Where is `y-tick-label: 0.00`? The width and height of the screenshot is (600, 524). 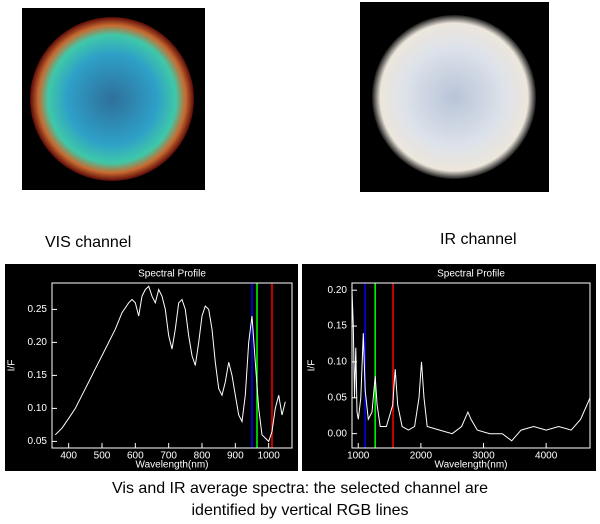 y-tick-label: 0.00 is located at coordinates (338, 433).